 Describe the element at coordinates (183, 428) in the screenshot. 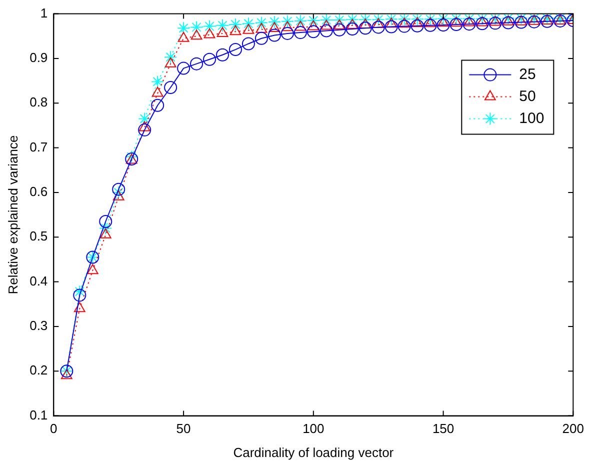

I see `x-tick-label: 50` at that location.